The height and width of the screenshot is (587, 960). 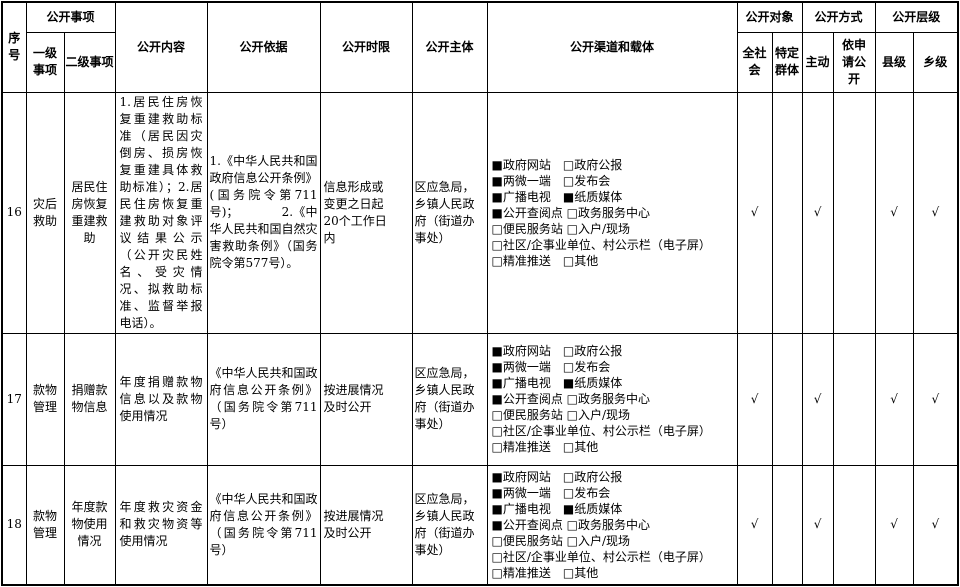 What do you see at coordinates (89, 212) in the screenshot?
I see `level2-cell: 居民住房恢复重建救助` at bounding box center [89, 212].